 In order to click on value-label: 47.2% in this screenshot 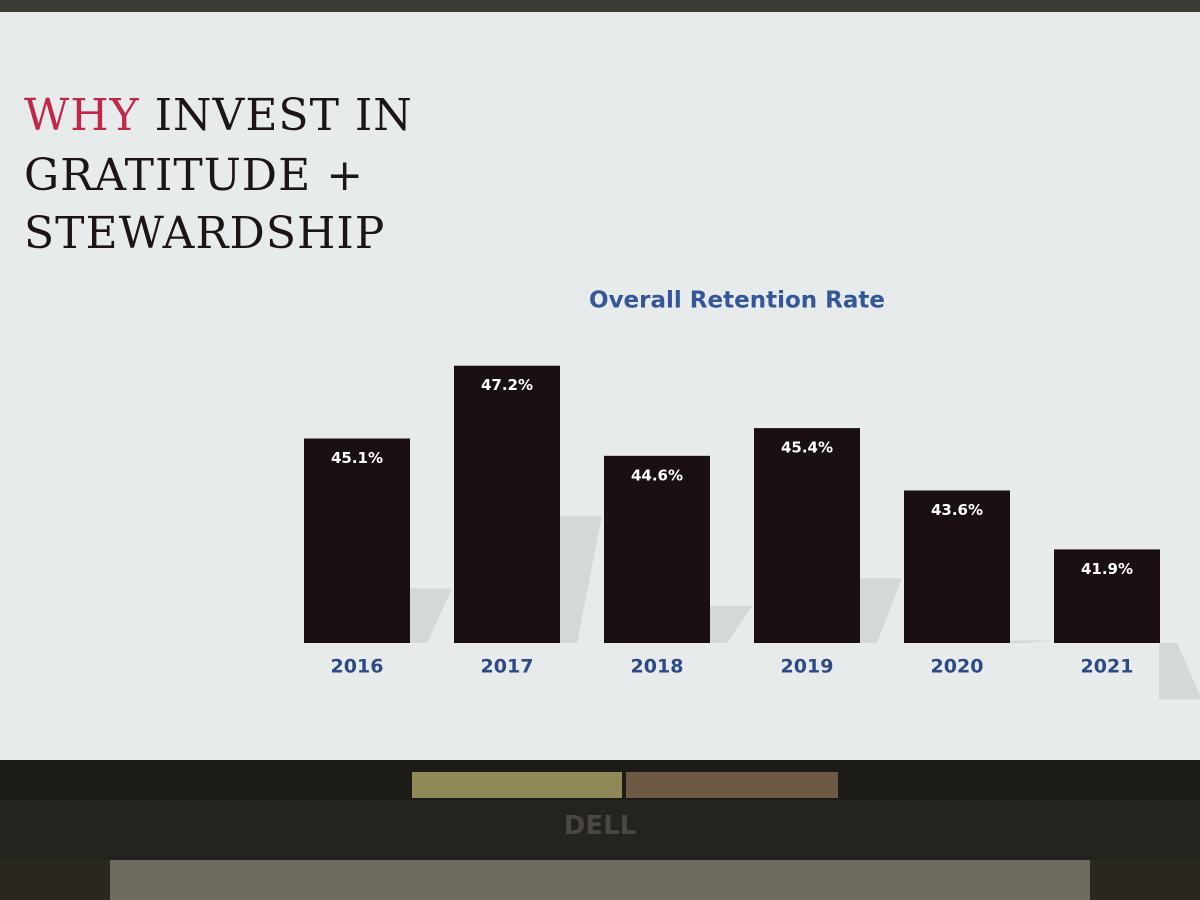, I will do `click(507, 385)`.